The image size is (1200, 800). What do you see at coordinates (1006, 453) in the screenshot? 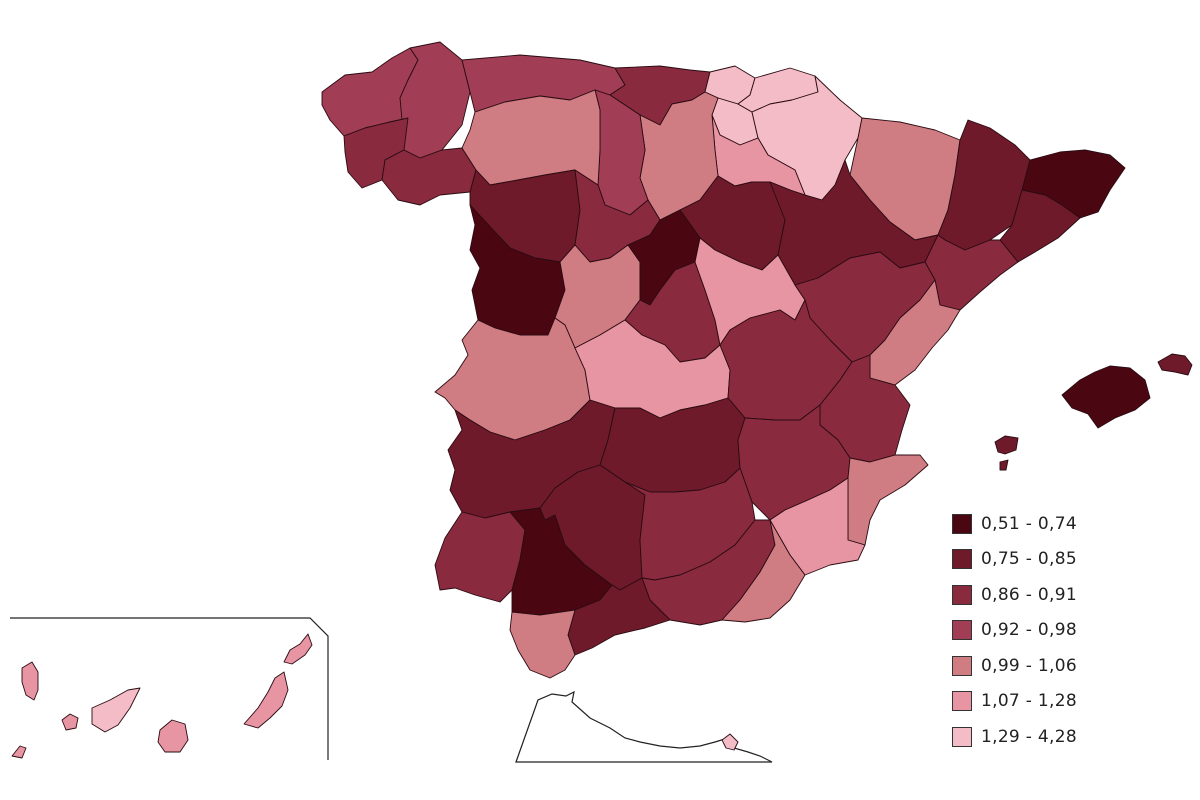
I see `province-ibiza` at bounding box center [1006, 453].